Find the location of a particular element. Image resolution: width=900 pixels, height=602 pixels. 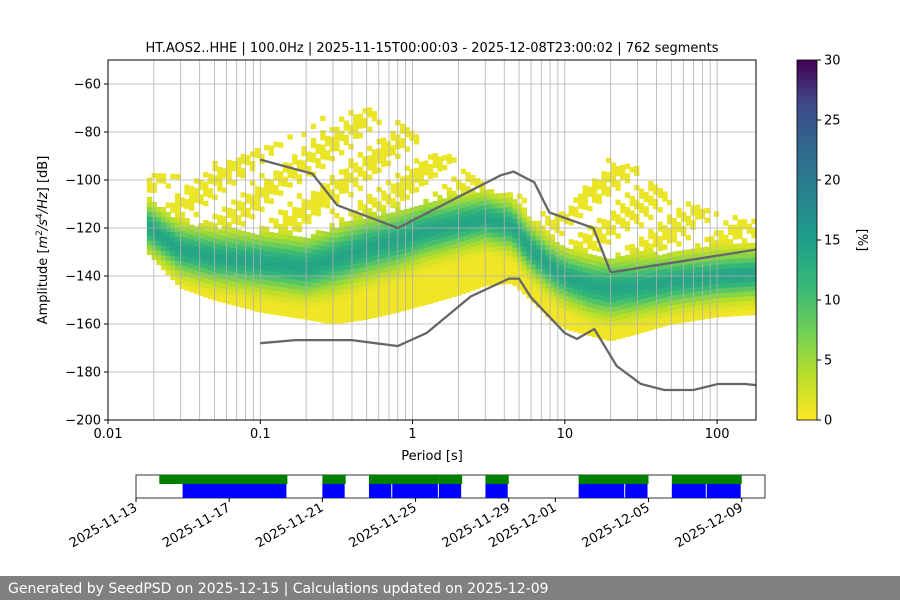

colorbar-tick-label: 0 is located at coordinates (828, 421).